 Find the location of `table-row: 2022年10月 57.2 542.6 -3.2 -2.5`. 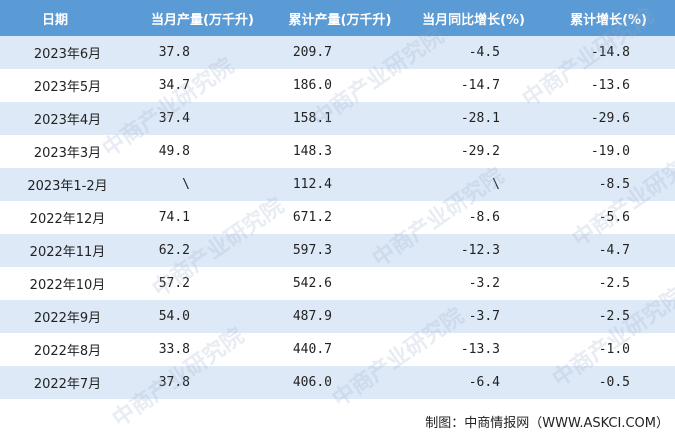

table-row: 2022年10月 57.2 542.6 -3.2 -2.5 is located at coordinates (337, 283).